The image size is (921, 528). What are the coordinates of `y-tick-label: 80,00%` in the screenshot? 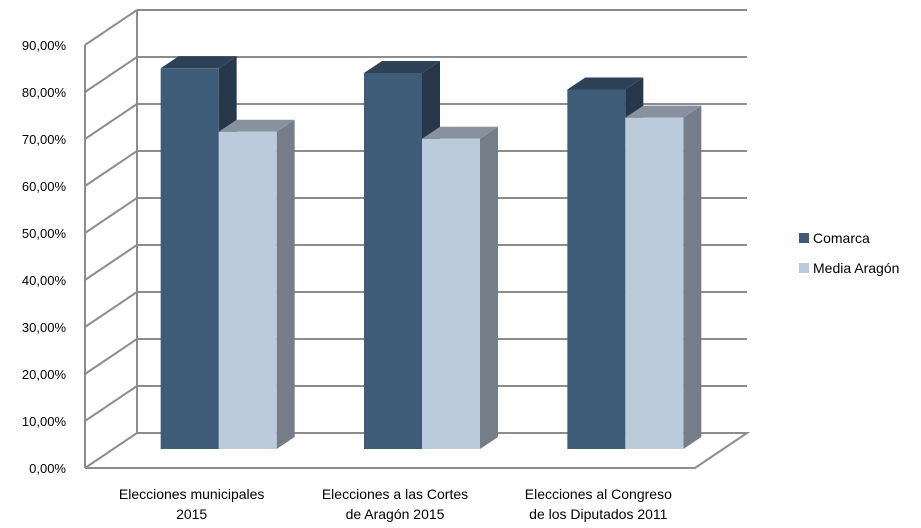 It's located at (44, 92).